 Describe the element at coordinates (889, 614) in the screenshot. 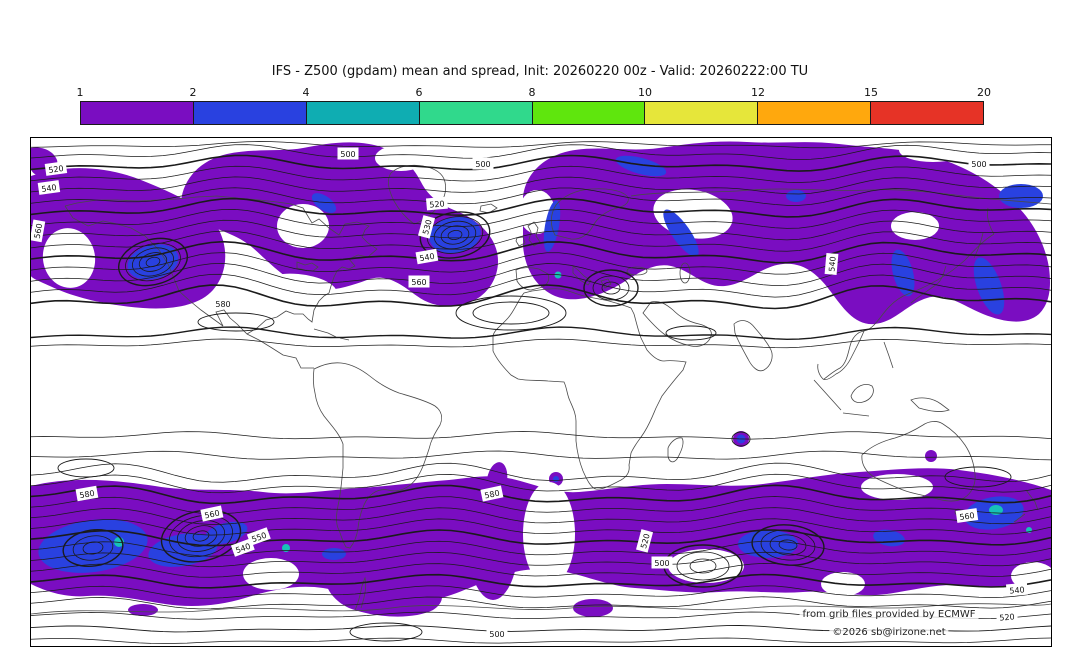

I see `attribution-source: from grib files provided by ECMWF` at that location.